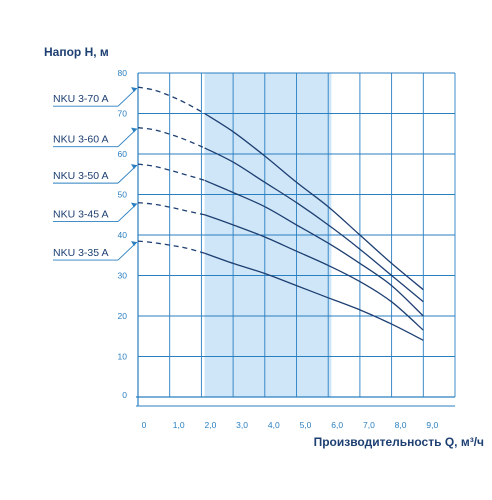 The width and height of the screenshot is (492, 500). I want to click on y-tick-label: 60, so click(123, 154).